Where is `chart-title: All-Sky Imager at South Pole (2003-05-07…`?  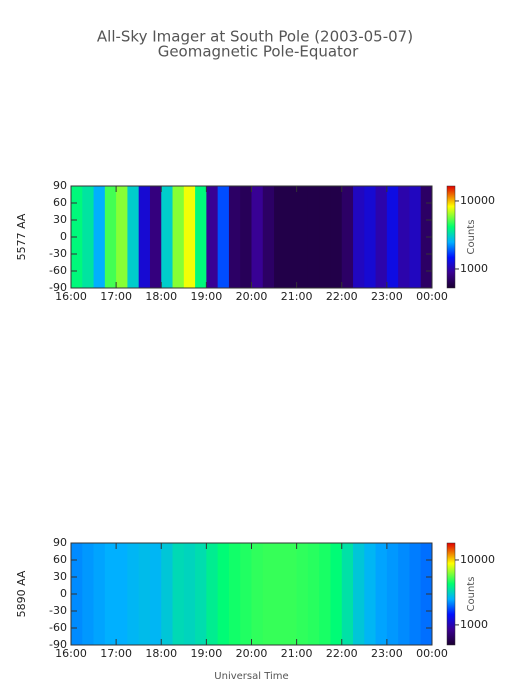
chart-title: All-Sky Imager at South Pole (2003-05-07… is located at coordinates (255, 37).